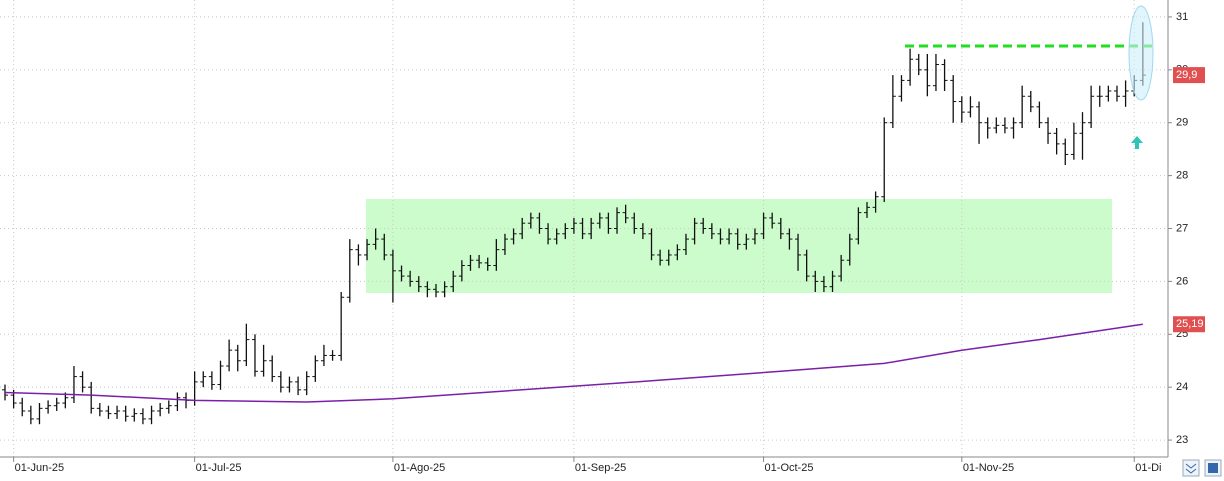 The image size is (1224, 481). Describe the element at coordinates (1213, 468) in the screenshot. I see `save-icon` at that location.